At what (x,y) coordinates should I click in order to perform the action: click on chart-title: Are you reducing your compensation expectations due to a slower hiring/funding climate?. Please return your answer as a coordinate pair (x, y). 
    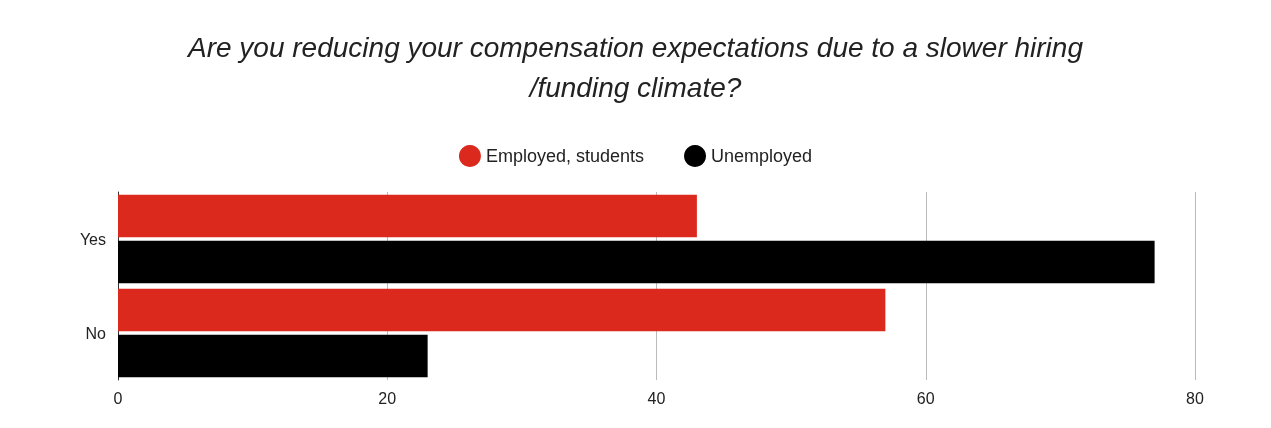
    Looking at the image, I should click on (635, 67).